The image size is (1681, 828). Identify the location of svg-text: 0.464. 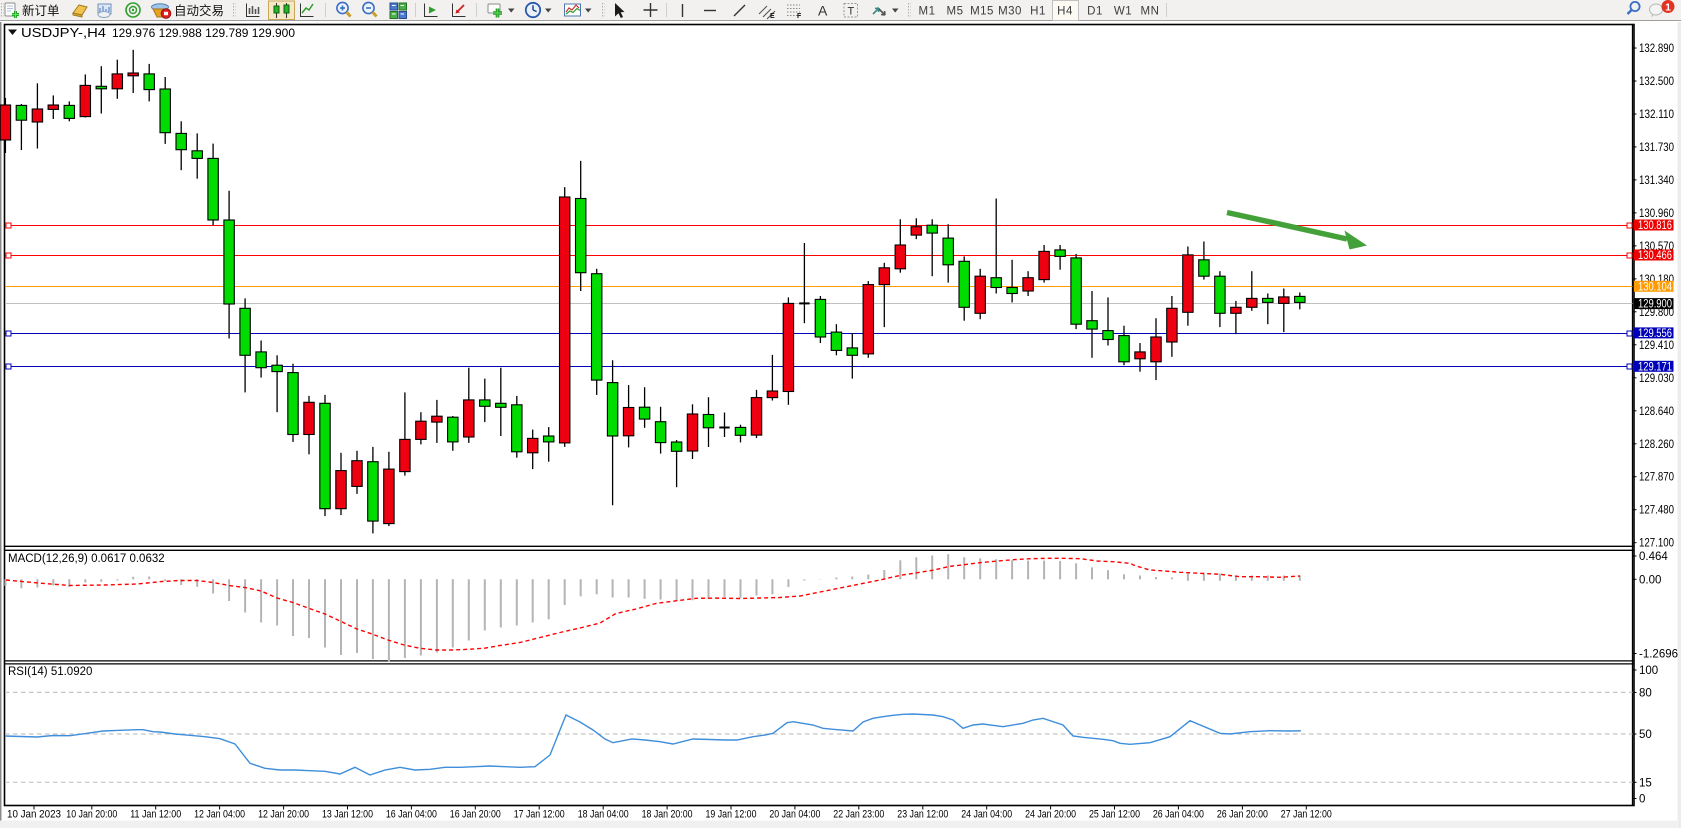
(1653, 557).